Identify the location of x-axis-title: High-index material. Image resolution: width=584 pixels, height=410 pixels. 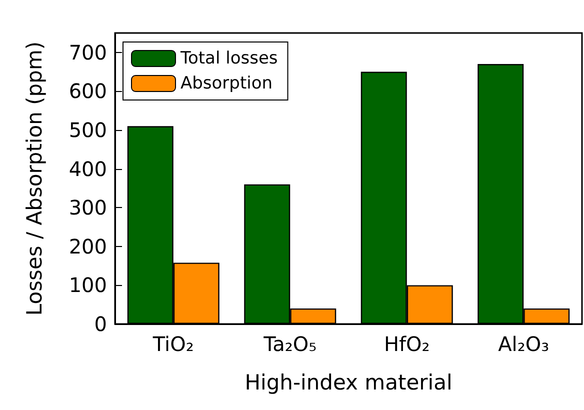
(348, 382).